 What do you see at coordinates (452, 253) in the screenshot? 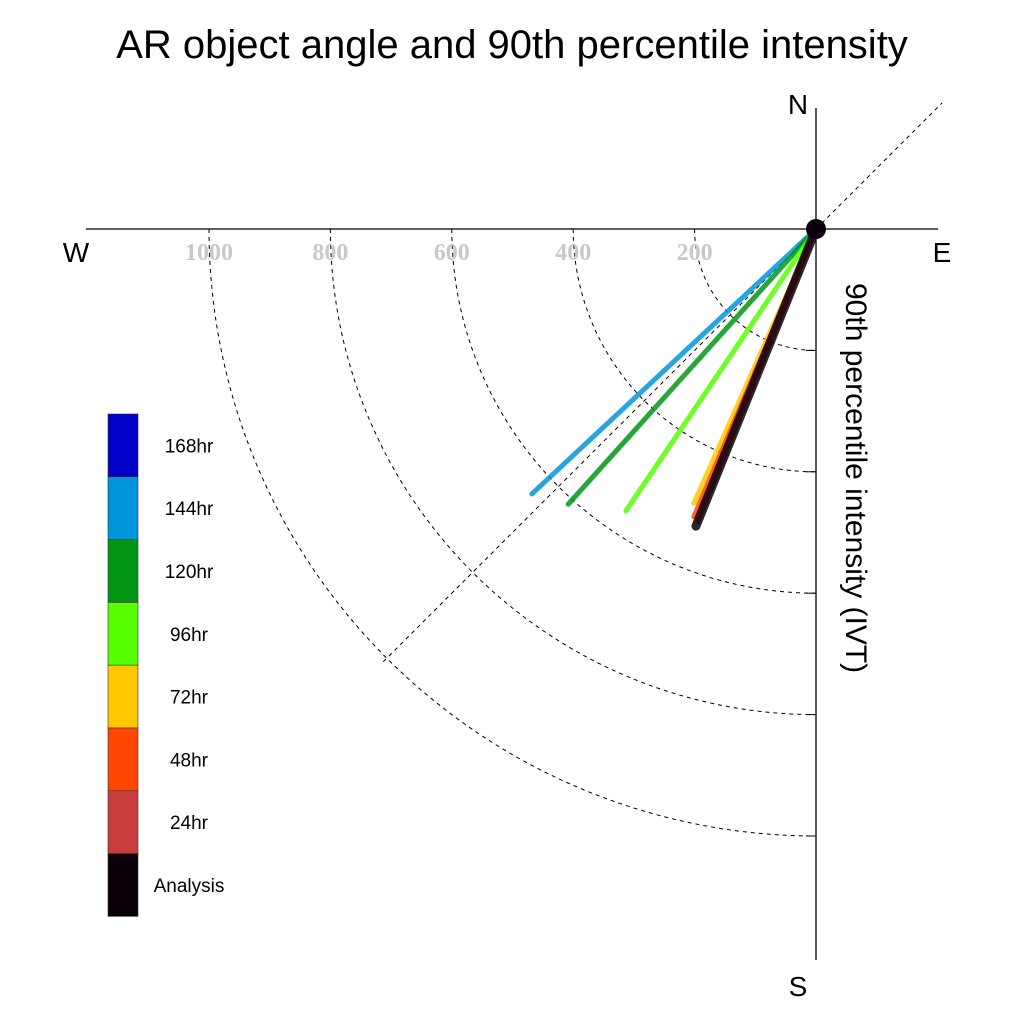
I see `tick-label-600: 600` at bounding box center [452, 253].